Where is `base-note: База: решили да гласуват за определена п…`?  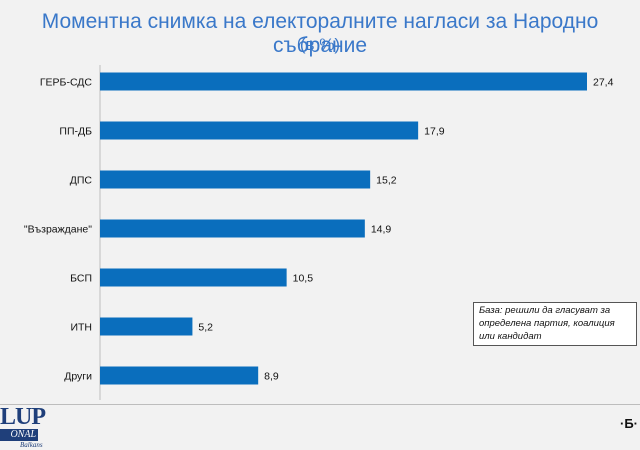 base-note: База: решили да гласуват за определена п… is located at coordinates (555, 324).